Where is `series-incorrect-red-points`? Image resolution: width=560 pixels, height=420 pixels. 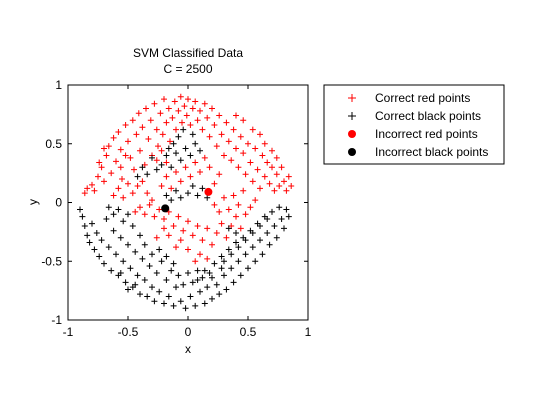
series-incorrect-red-points is located at coordinates (208, 191).